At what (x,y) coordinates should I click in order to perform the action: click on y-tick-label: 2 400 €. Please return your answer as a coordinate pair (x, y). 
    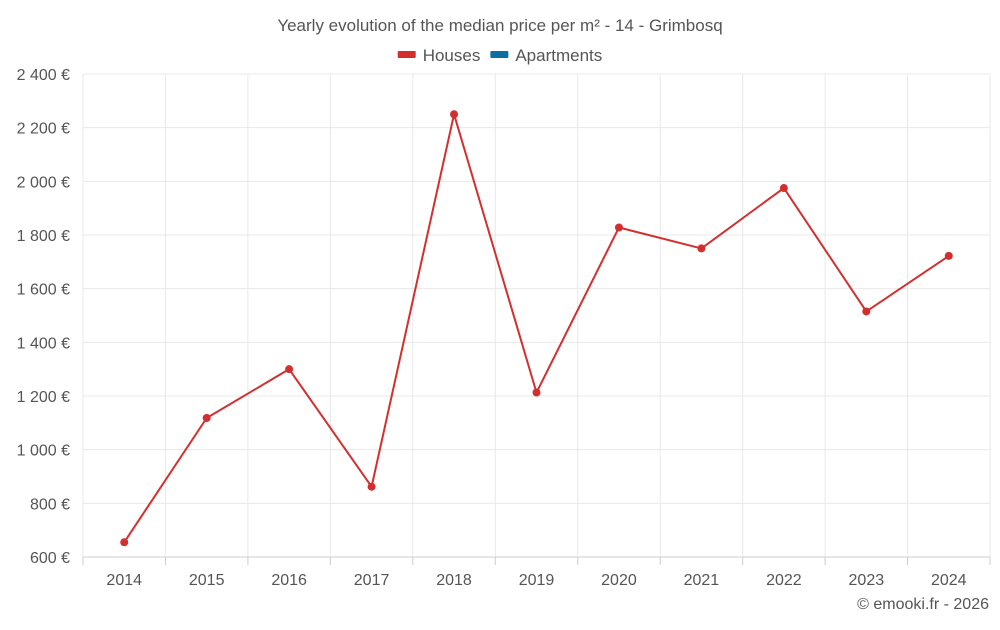
    Looking at the image, I should click on (43, 75).